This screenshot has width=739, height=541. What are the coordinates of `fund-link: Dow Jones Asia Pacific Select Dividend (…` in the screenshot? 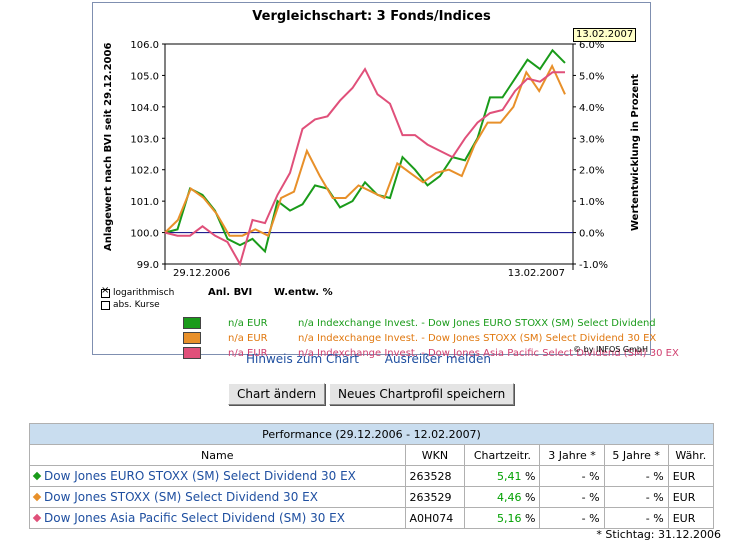 It's located at (216, 518).